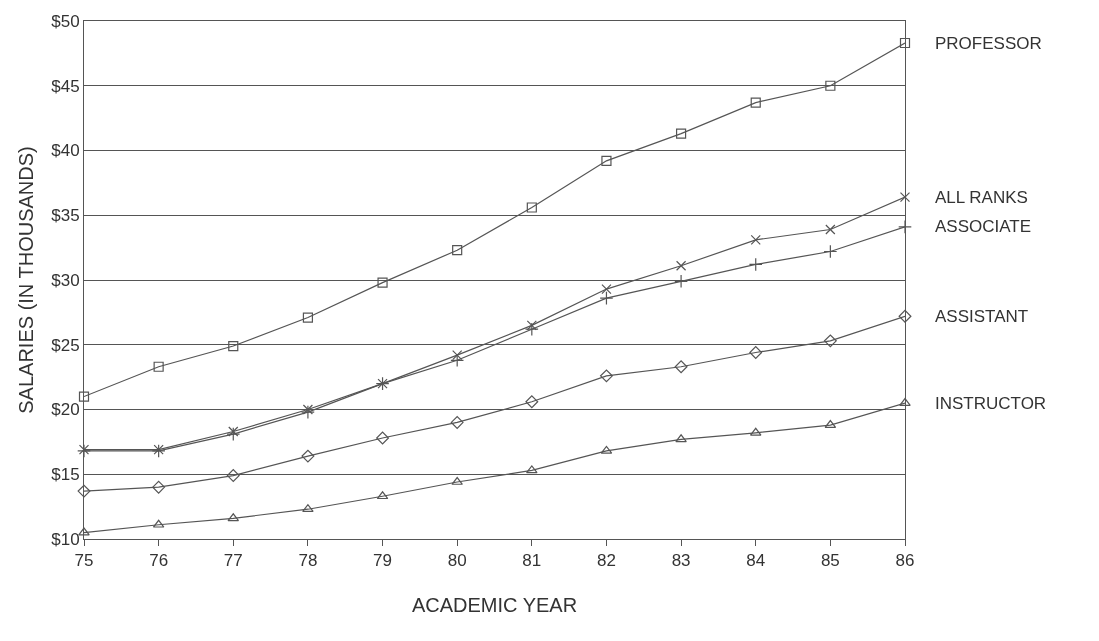  Describe the element at coordinates (25, 280) in the screenshot. I see `y-axis-title: SALARIES (IN THOUSANDS)` at that location.